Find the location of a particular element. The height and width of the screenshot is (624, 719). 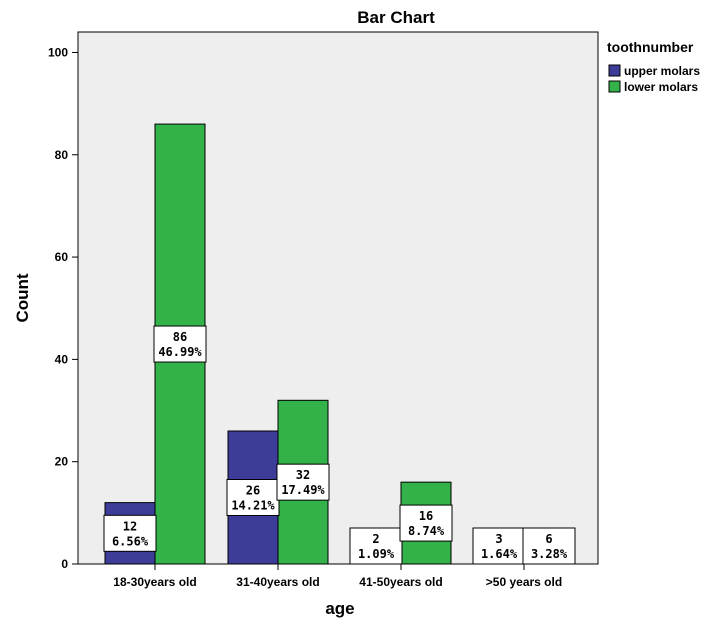

legend-label-upper-molars: upper molars is located at coordinates (662, 71).